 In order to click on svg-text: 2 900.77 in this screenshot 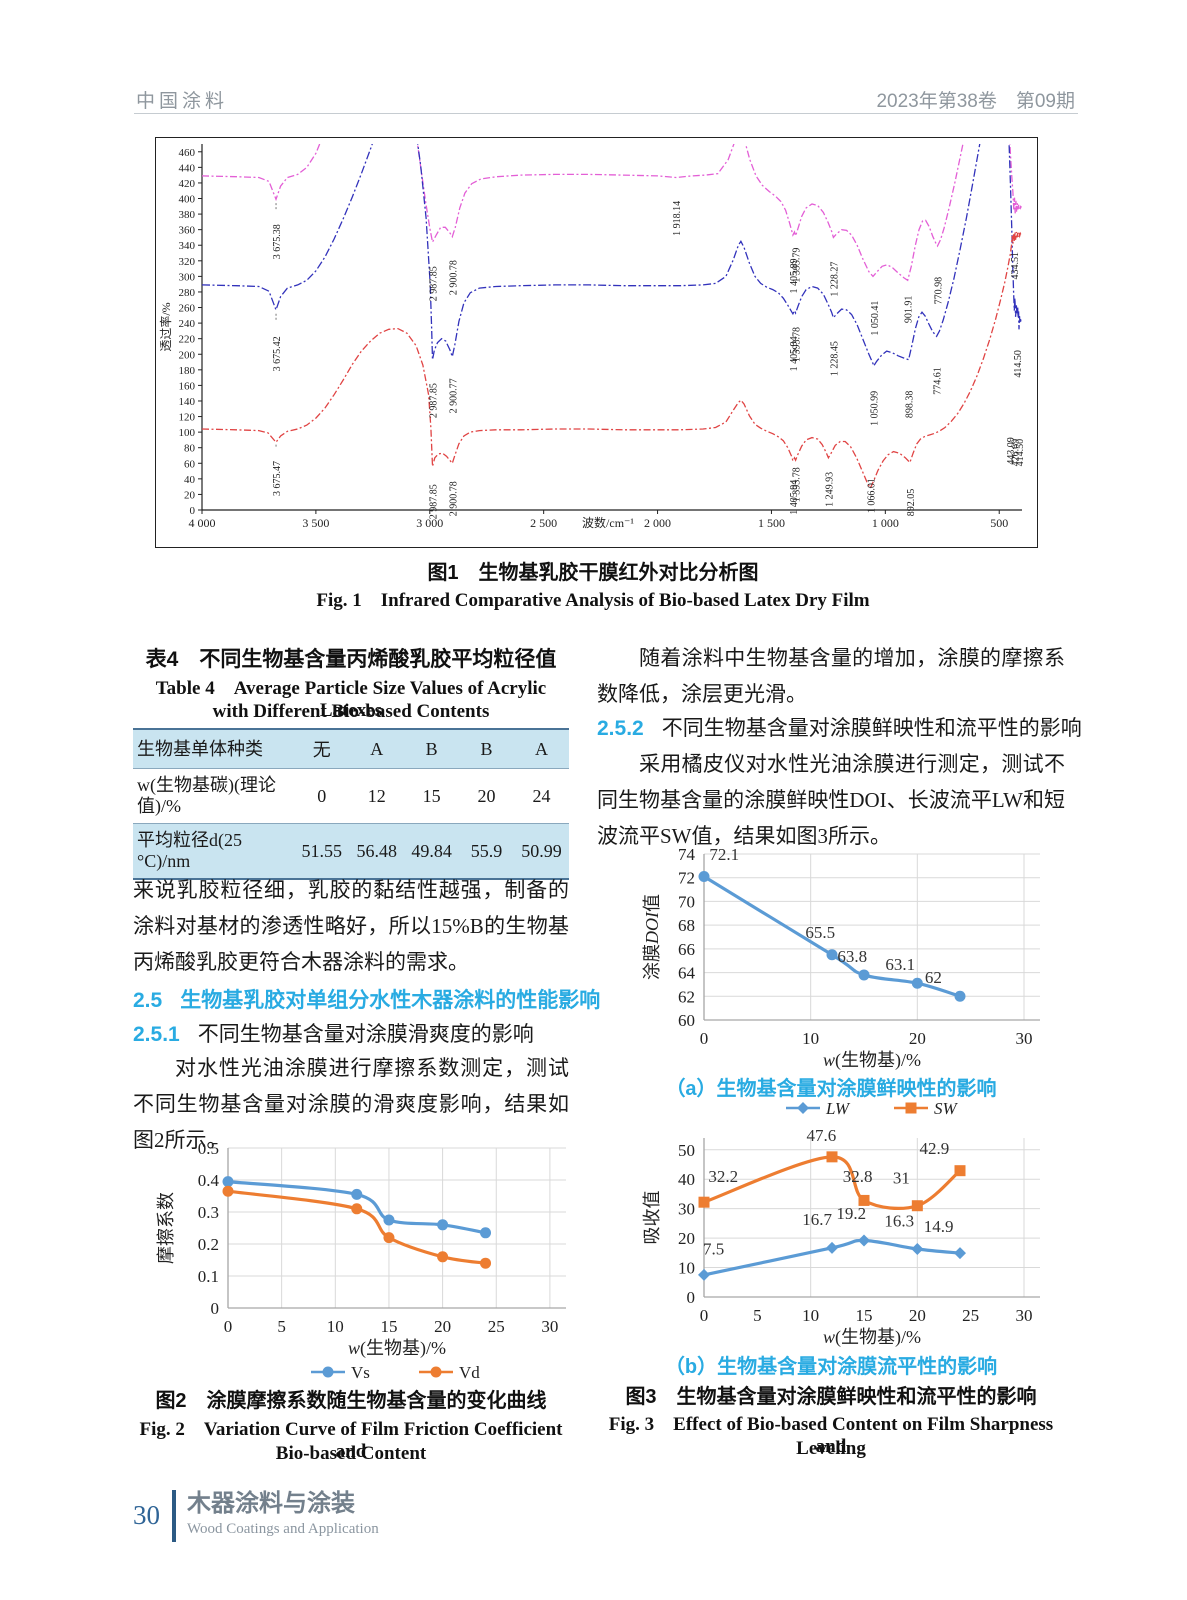, I will do `click(453, 395)`.